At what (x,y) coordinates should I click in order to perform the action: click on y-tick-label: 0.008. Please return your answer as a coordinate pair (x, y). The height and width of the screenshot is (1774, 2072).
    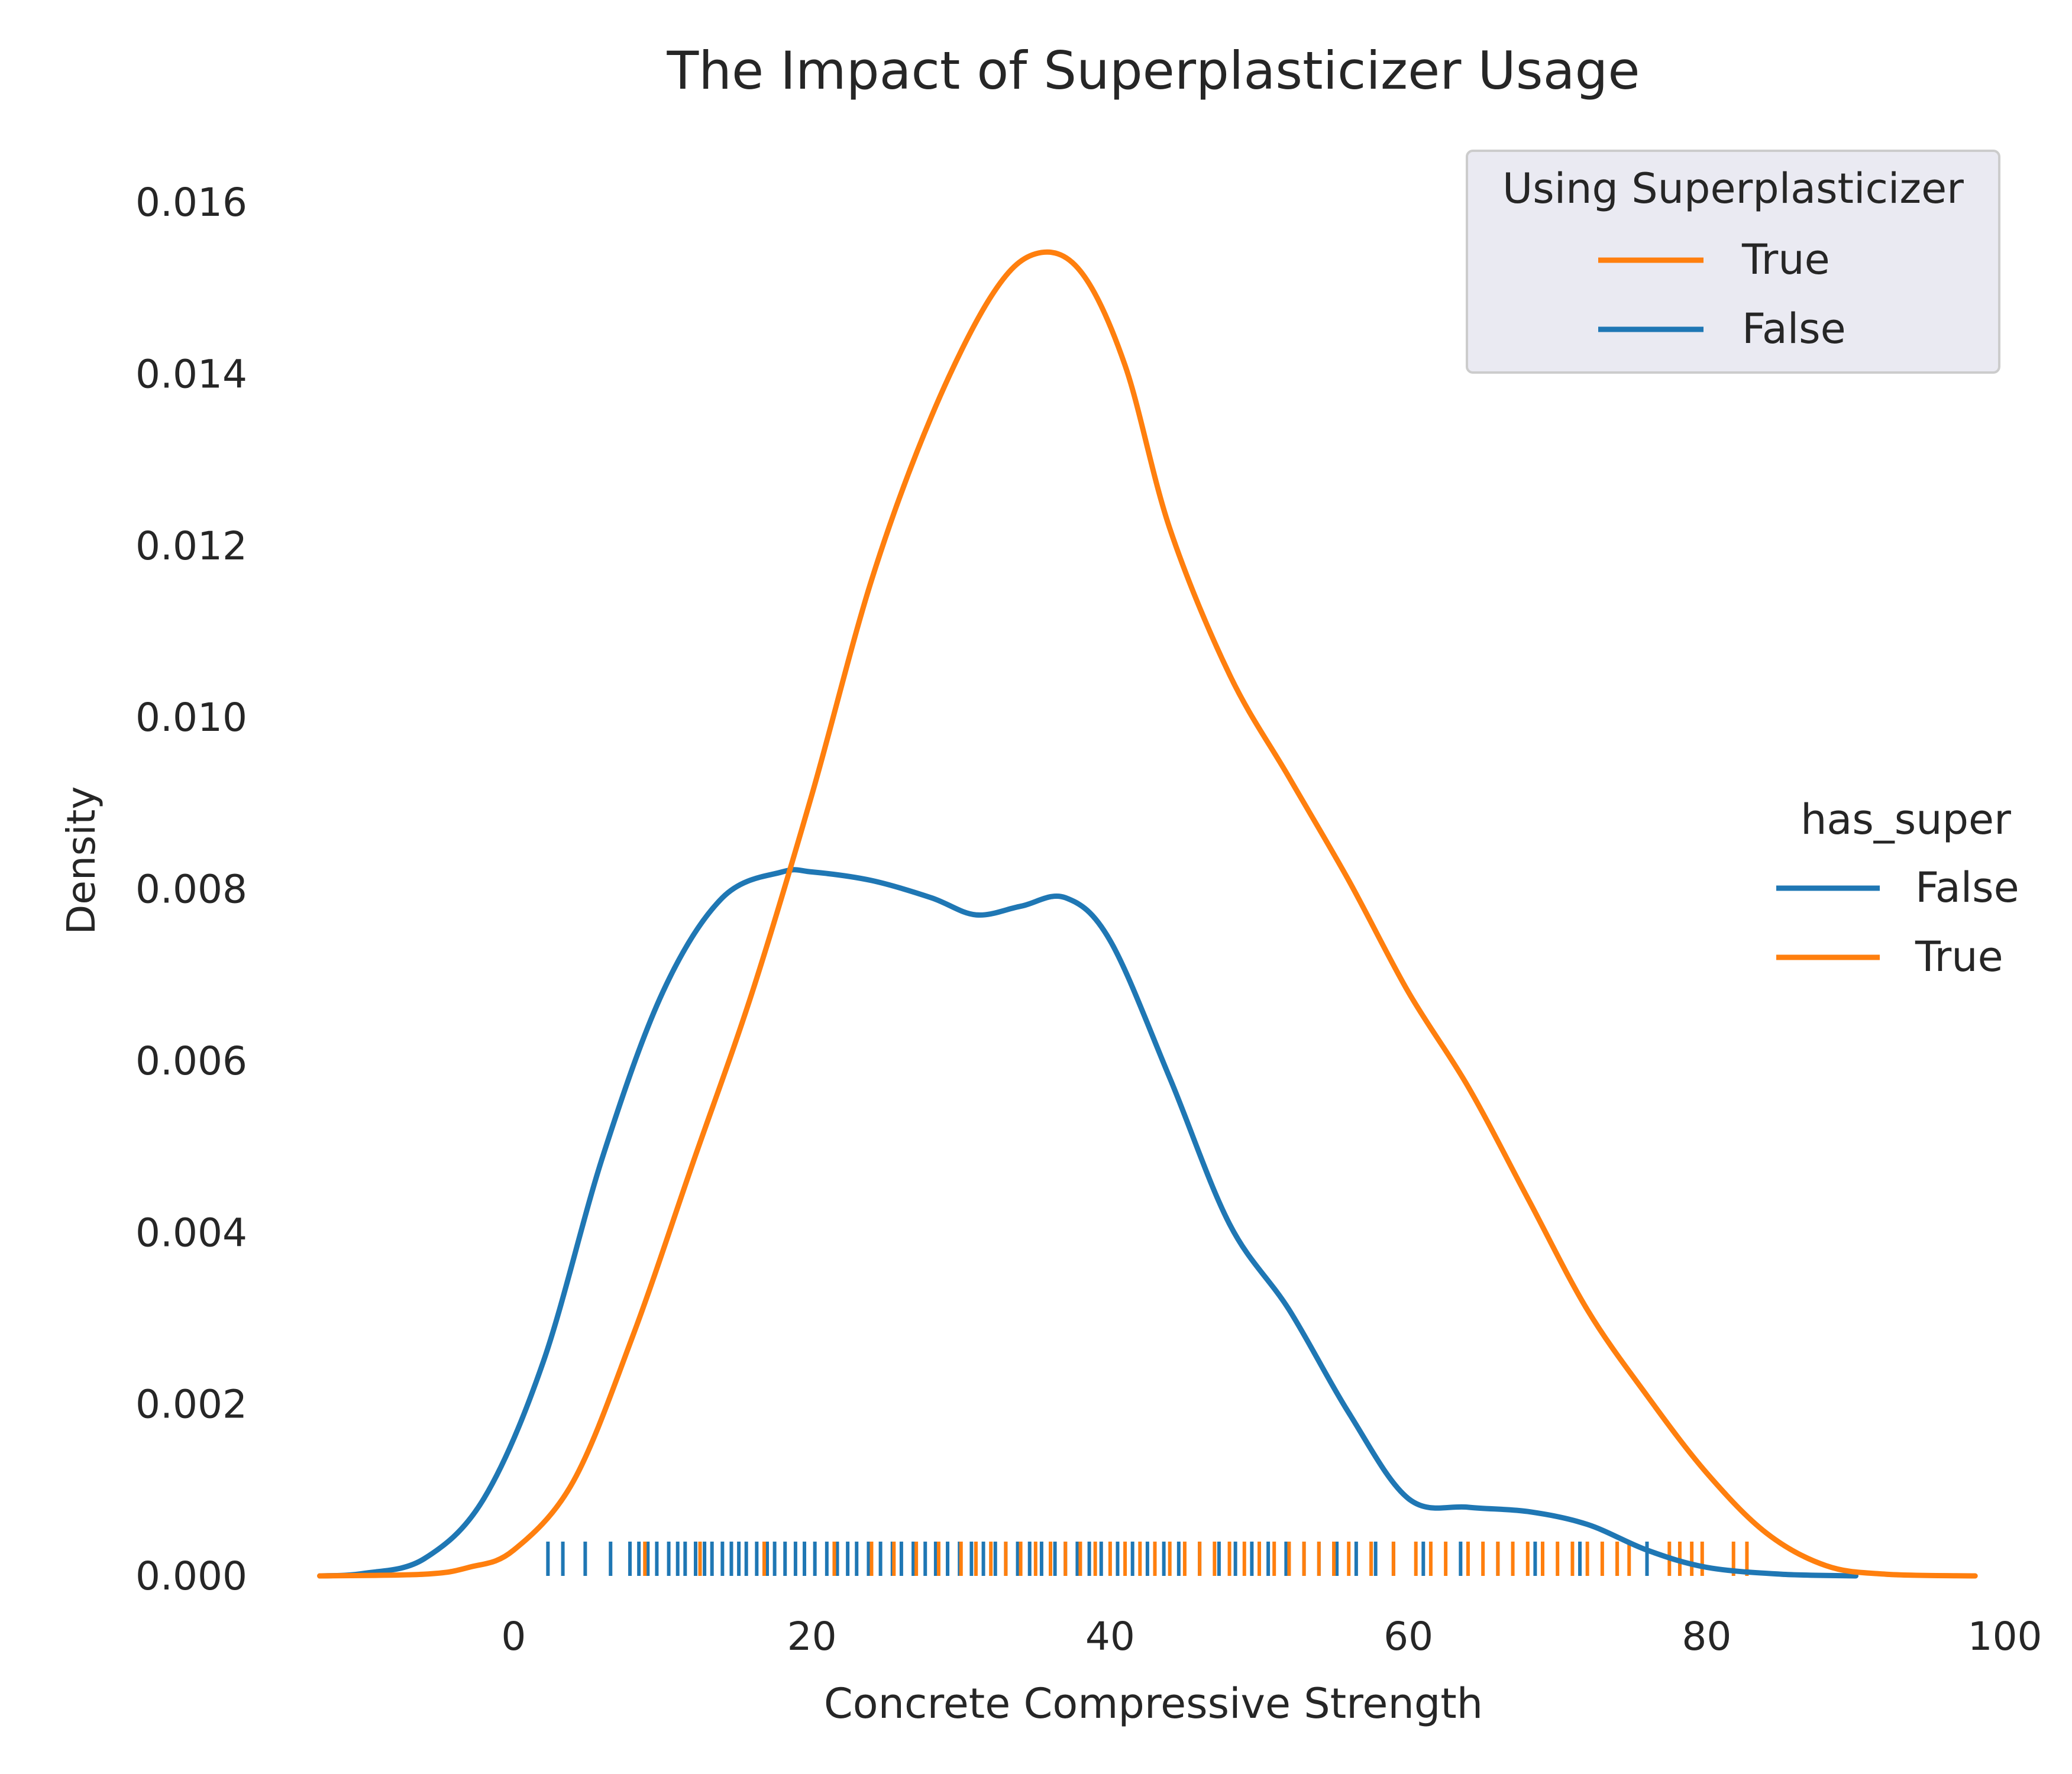
    Looking at the image, I should click on (191, 890).